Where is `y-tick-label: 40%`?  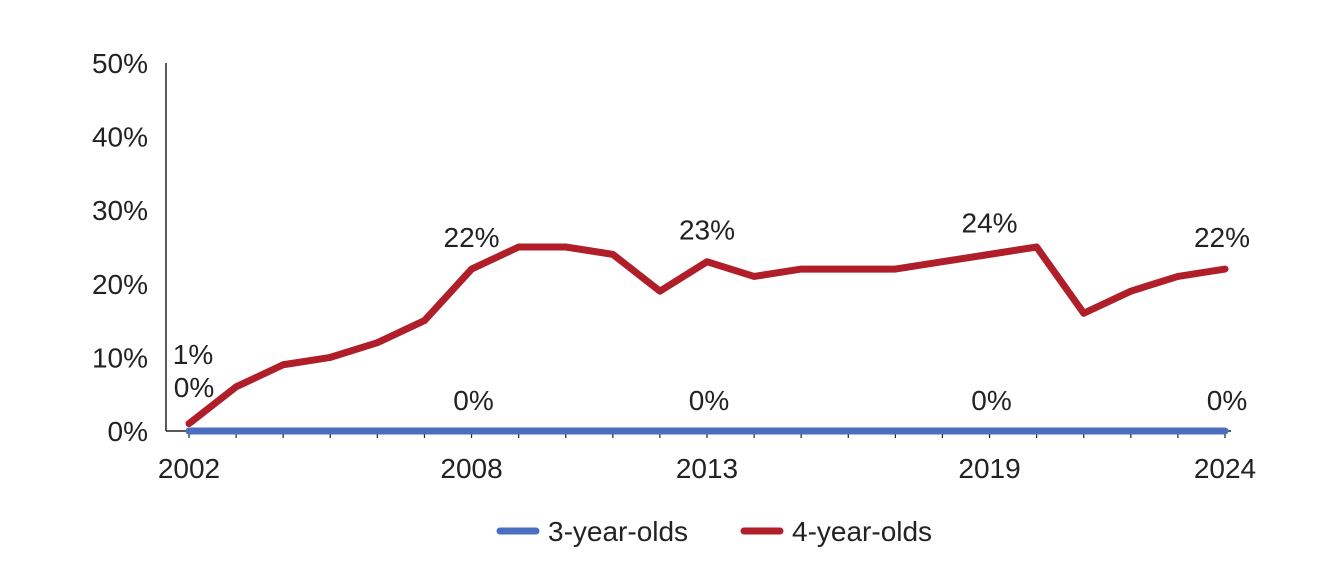 y-tick-label: 40% is located at coordinates (120, 137).